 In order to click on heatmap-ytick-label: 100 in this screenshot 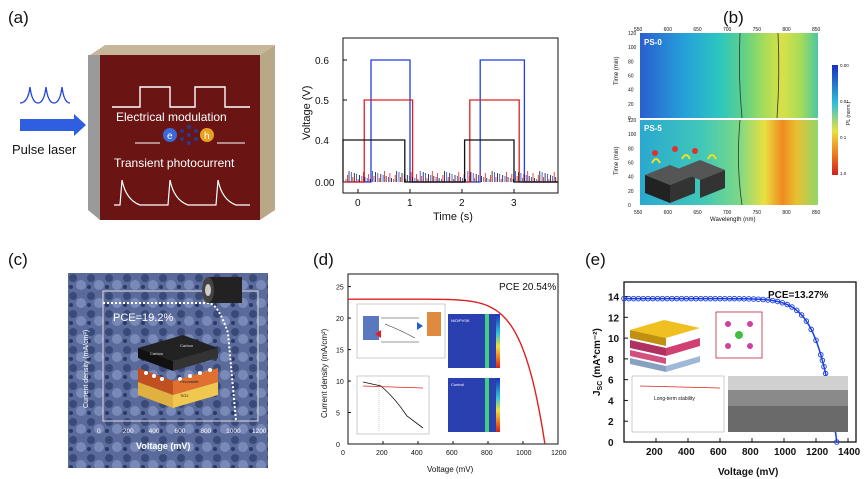, I will do `click(632, 135)`.